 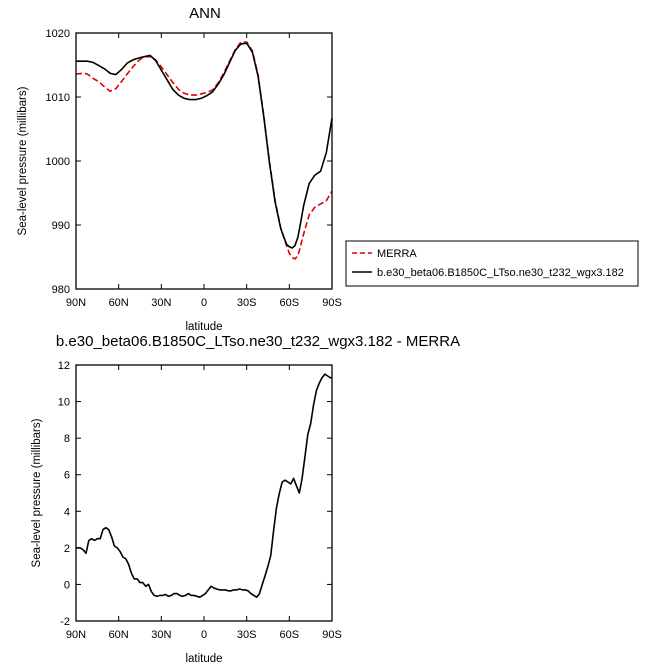 What do you see at coordinates (64, 403) in the screenshot?
I see `y-tick-label: 10` at bounding box center [64, 403].